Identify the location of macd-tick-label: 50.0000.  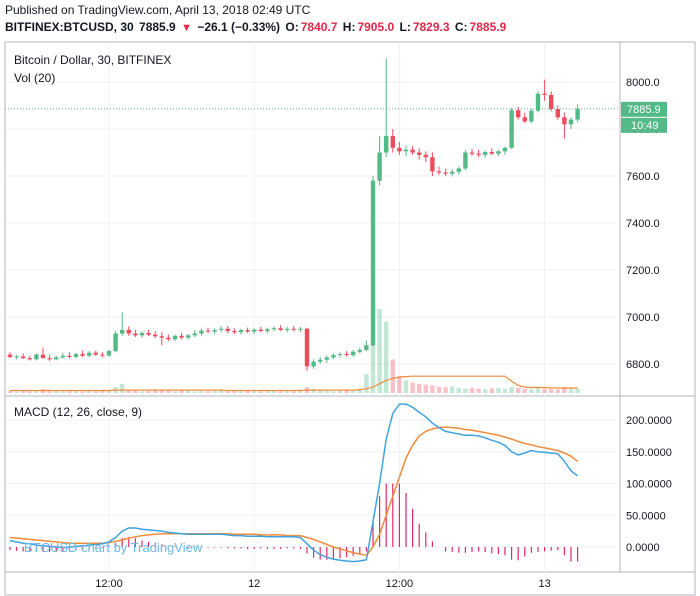
(646, 516).